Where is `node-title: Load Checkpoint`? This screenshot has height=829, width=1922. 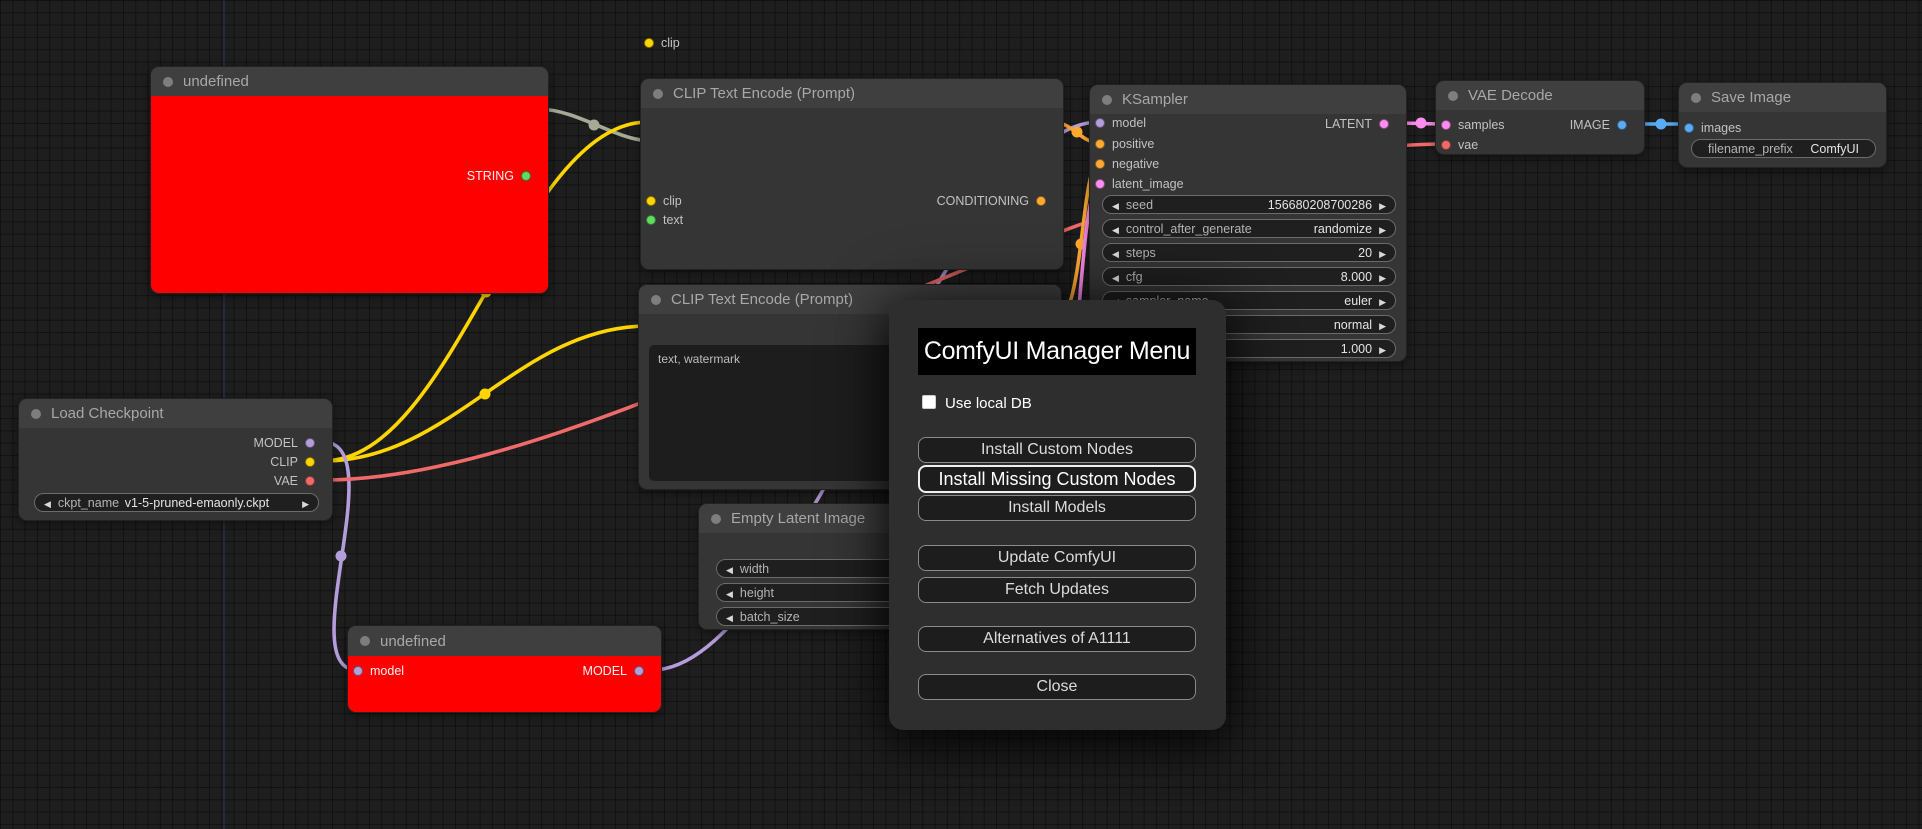 node-title: Load Checkpoint is located at coordinates (107, 413).